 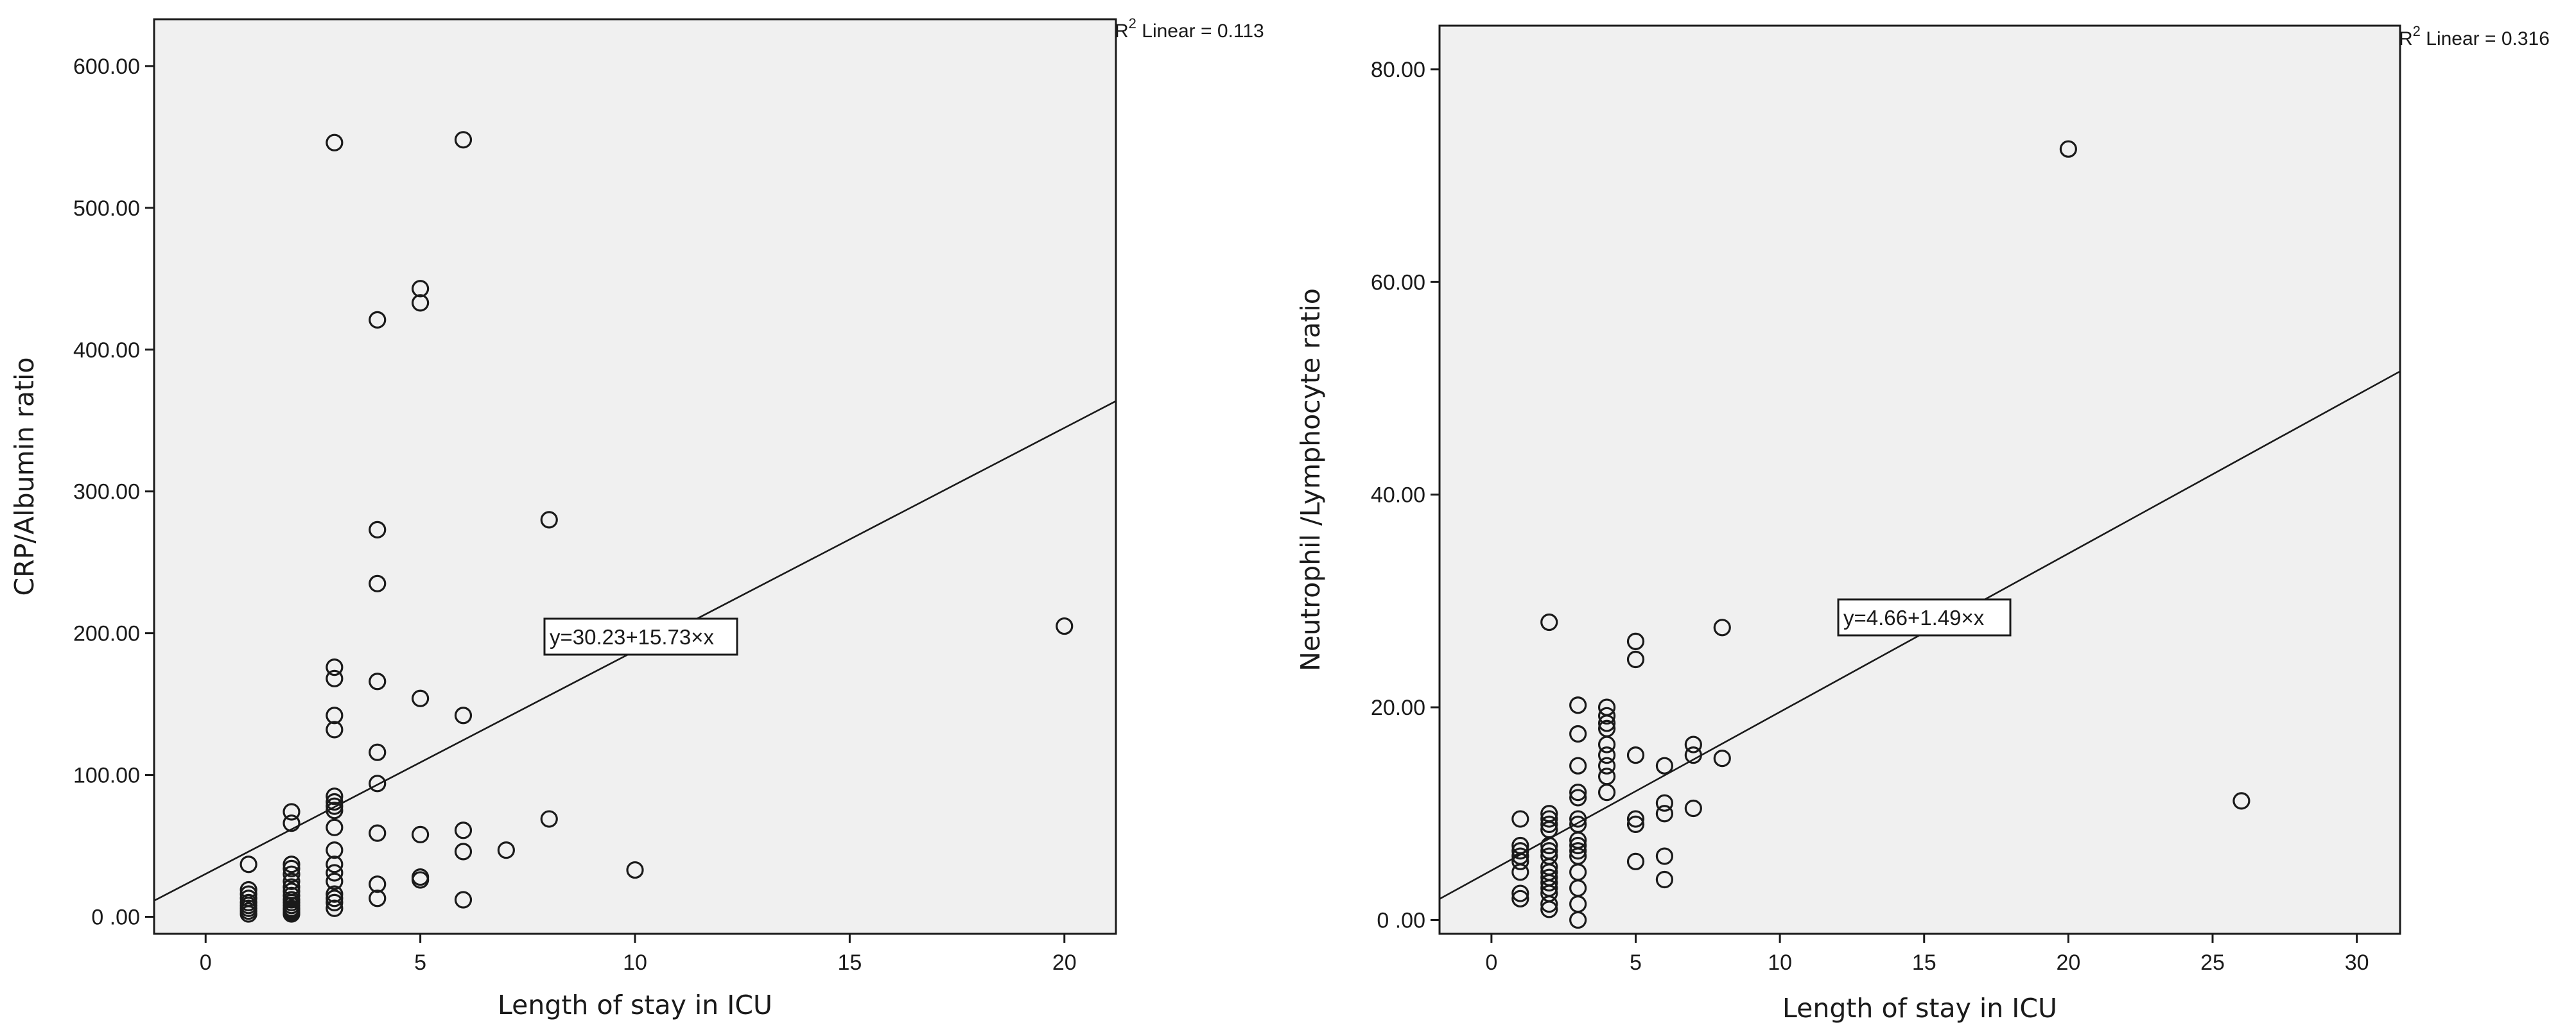 What do you see at coordinates (2485, 38) in the screenshot?
I see `r-squared-rest: Linear = 0.316` at bounding box center [2485, 38].